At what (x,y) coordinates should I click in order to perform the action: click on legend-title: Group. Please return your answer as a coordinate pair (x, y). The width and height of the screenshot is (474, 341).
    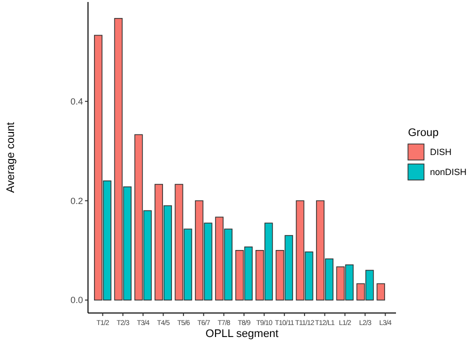
    Looking at the image, I should click on (423, 133).